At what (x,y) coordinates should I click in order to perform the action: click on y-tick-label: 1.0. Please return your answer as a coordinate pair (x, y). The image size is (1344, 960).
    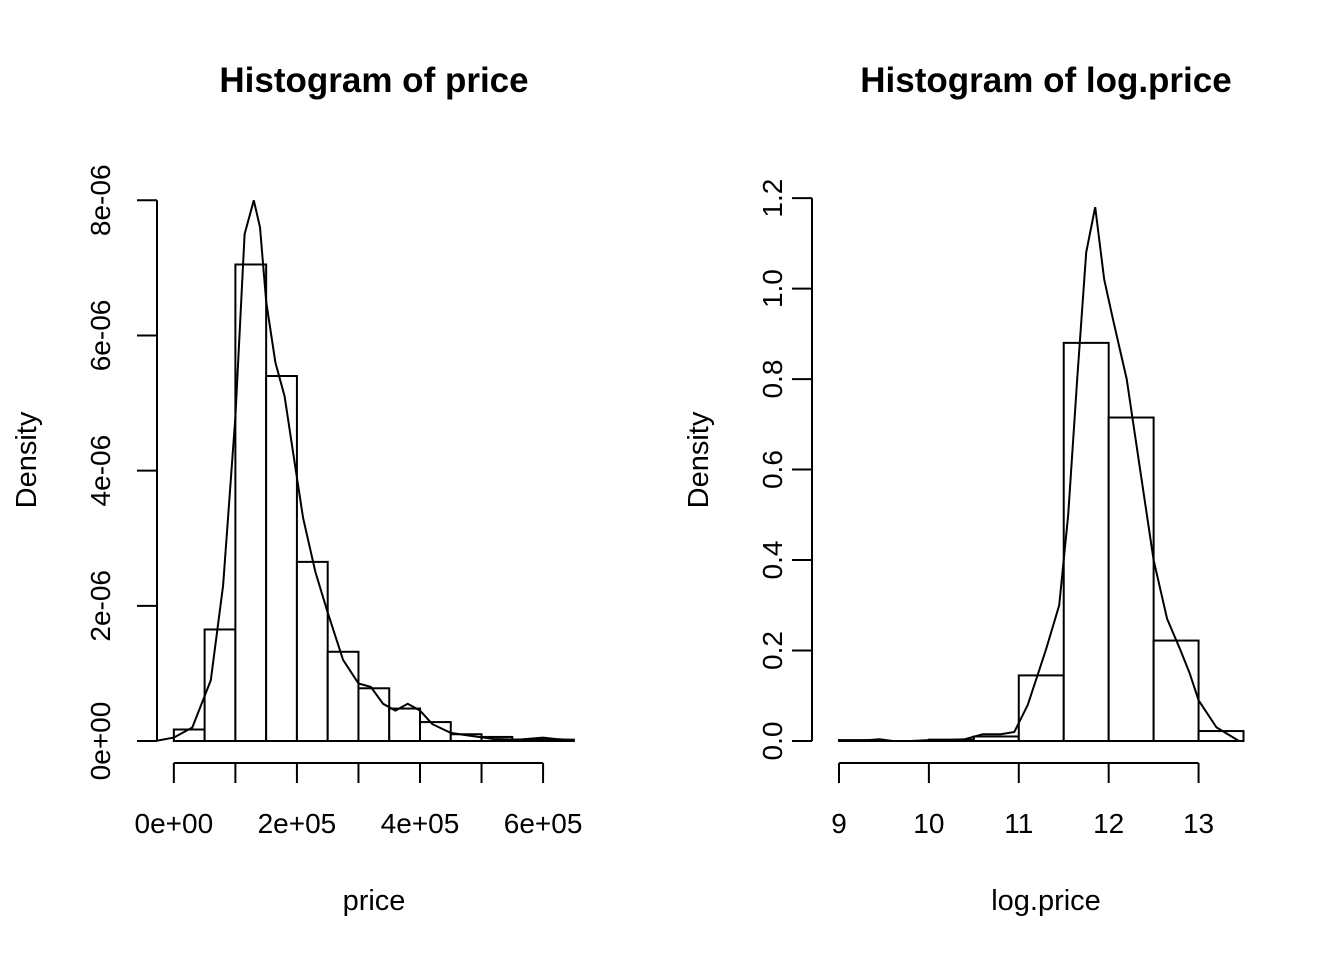
    Looking at the image, I should click on (772, 288).